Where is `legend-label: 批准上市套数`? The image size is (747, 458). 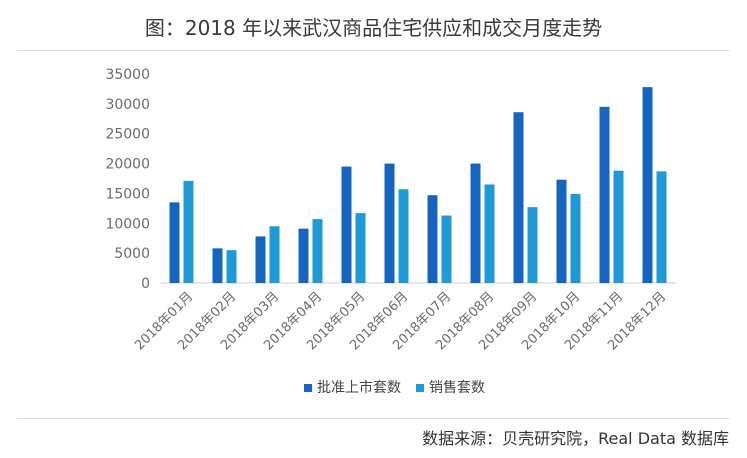
legend-label: 批准上市套数 is located at coordinates (359, 387).